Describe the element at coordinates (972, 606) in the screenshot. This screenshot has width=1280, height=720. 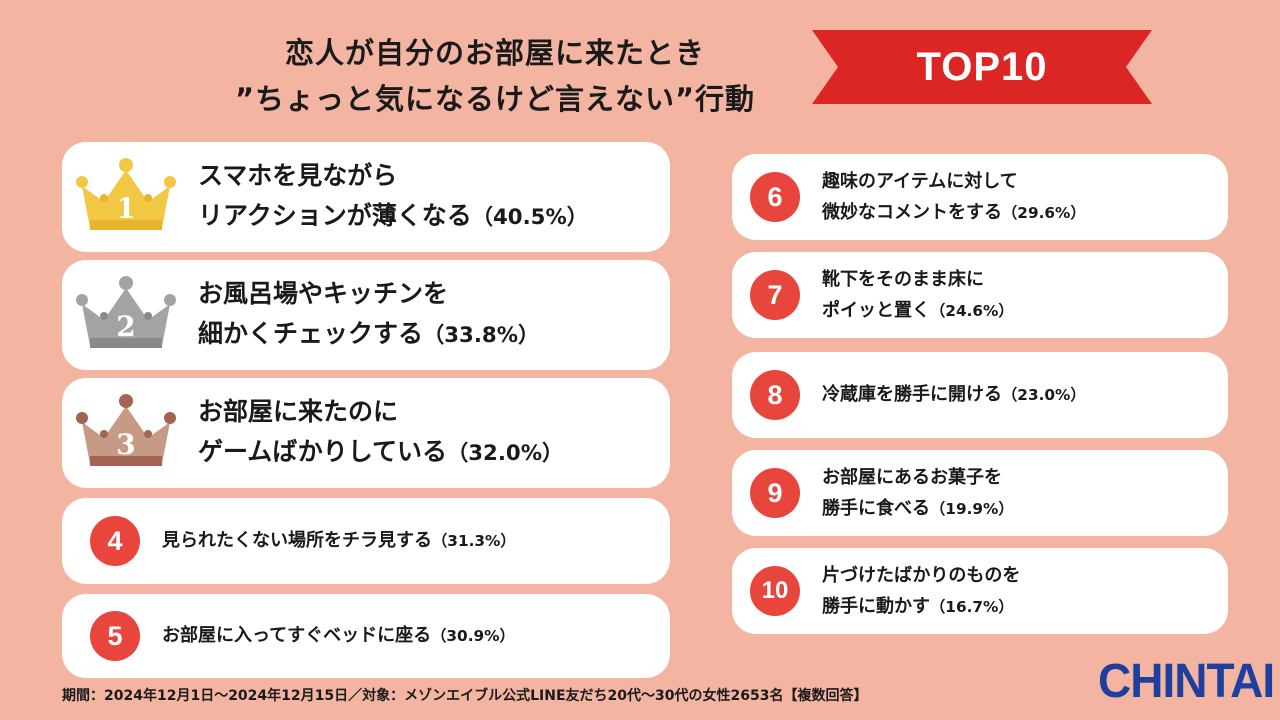
I see `rank-10-percent: （16.7%）` at that location.